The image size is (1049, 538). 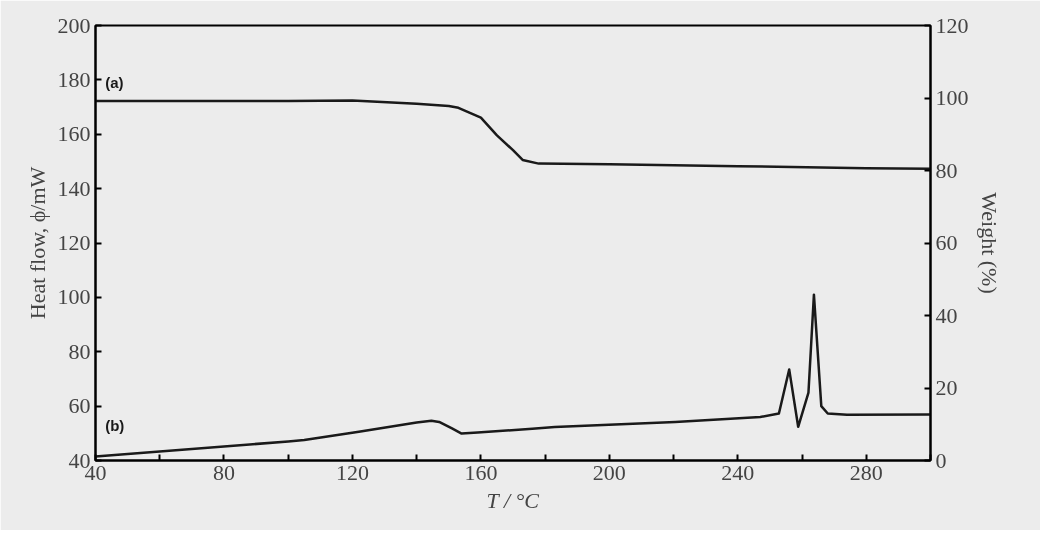 I want to click on line-series, so click(x=513, y=134).